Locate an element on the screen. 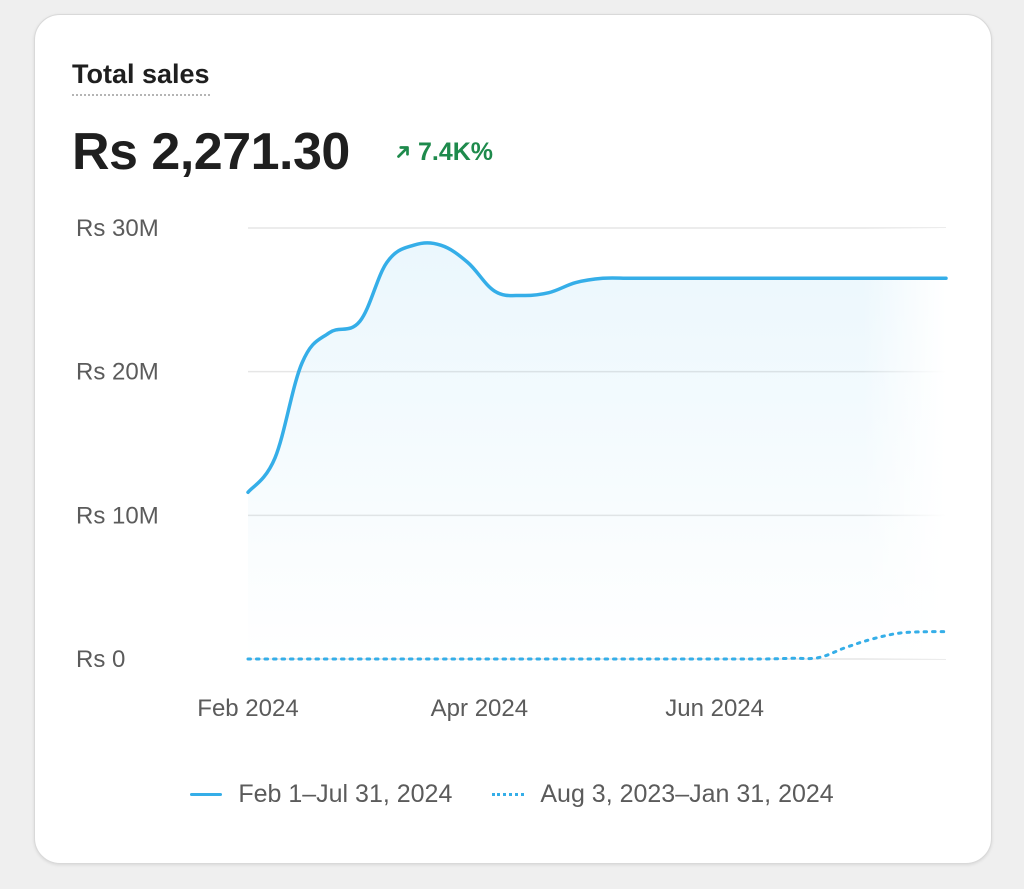 This screenshot has height=889, width=1024. change-indicator: 7.4K% is located at coordinates (443, 152).